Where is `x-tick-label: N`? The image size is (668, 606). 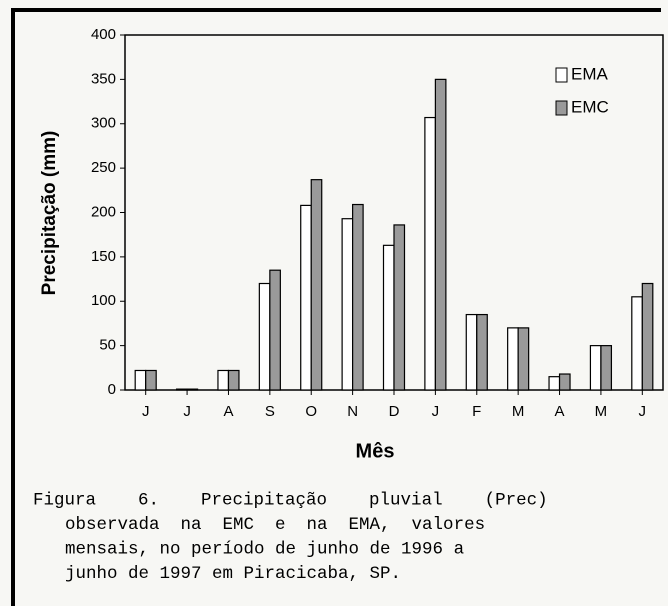
x-tick-label: N is located at coordinates (352, 411).